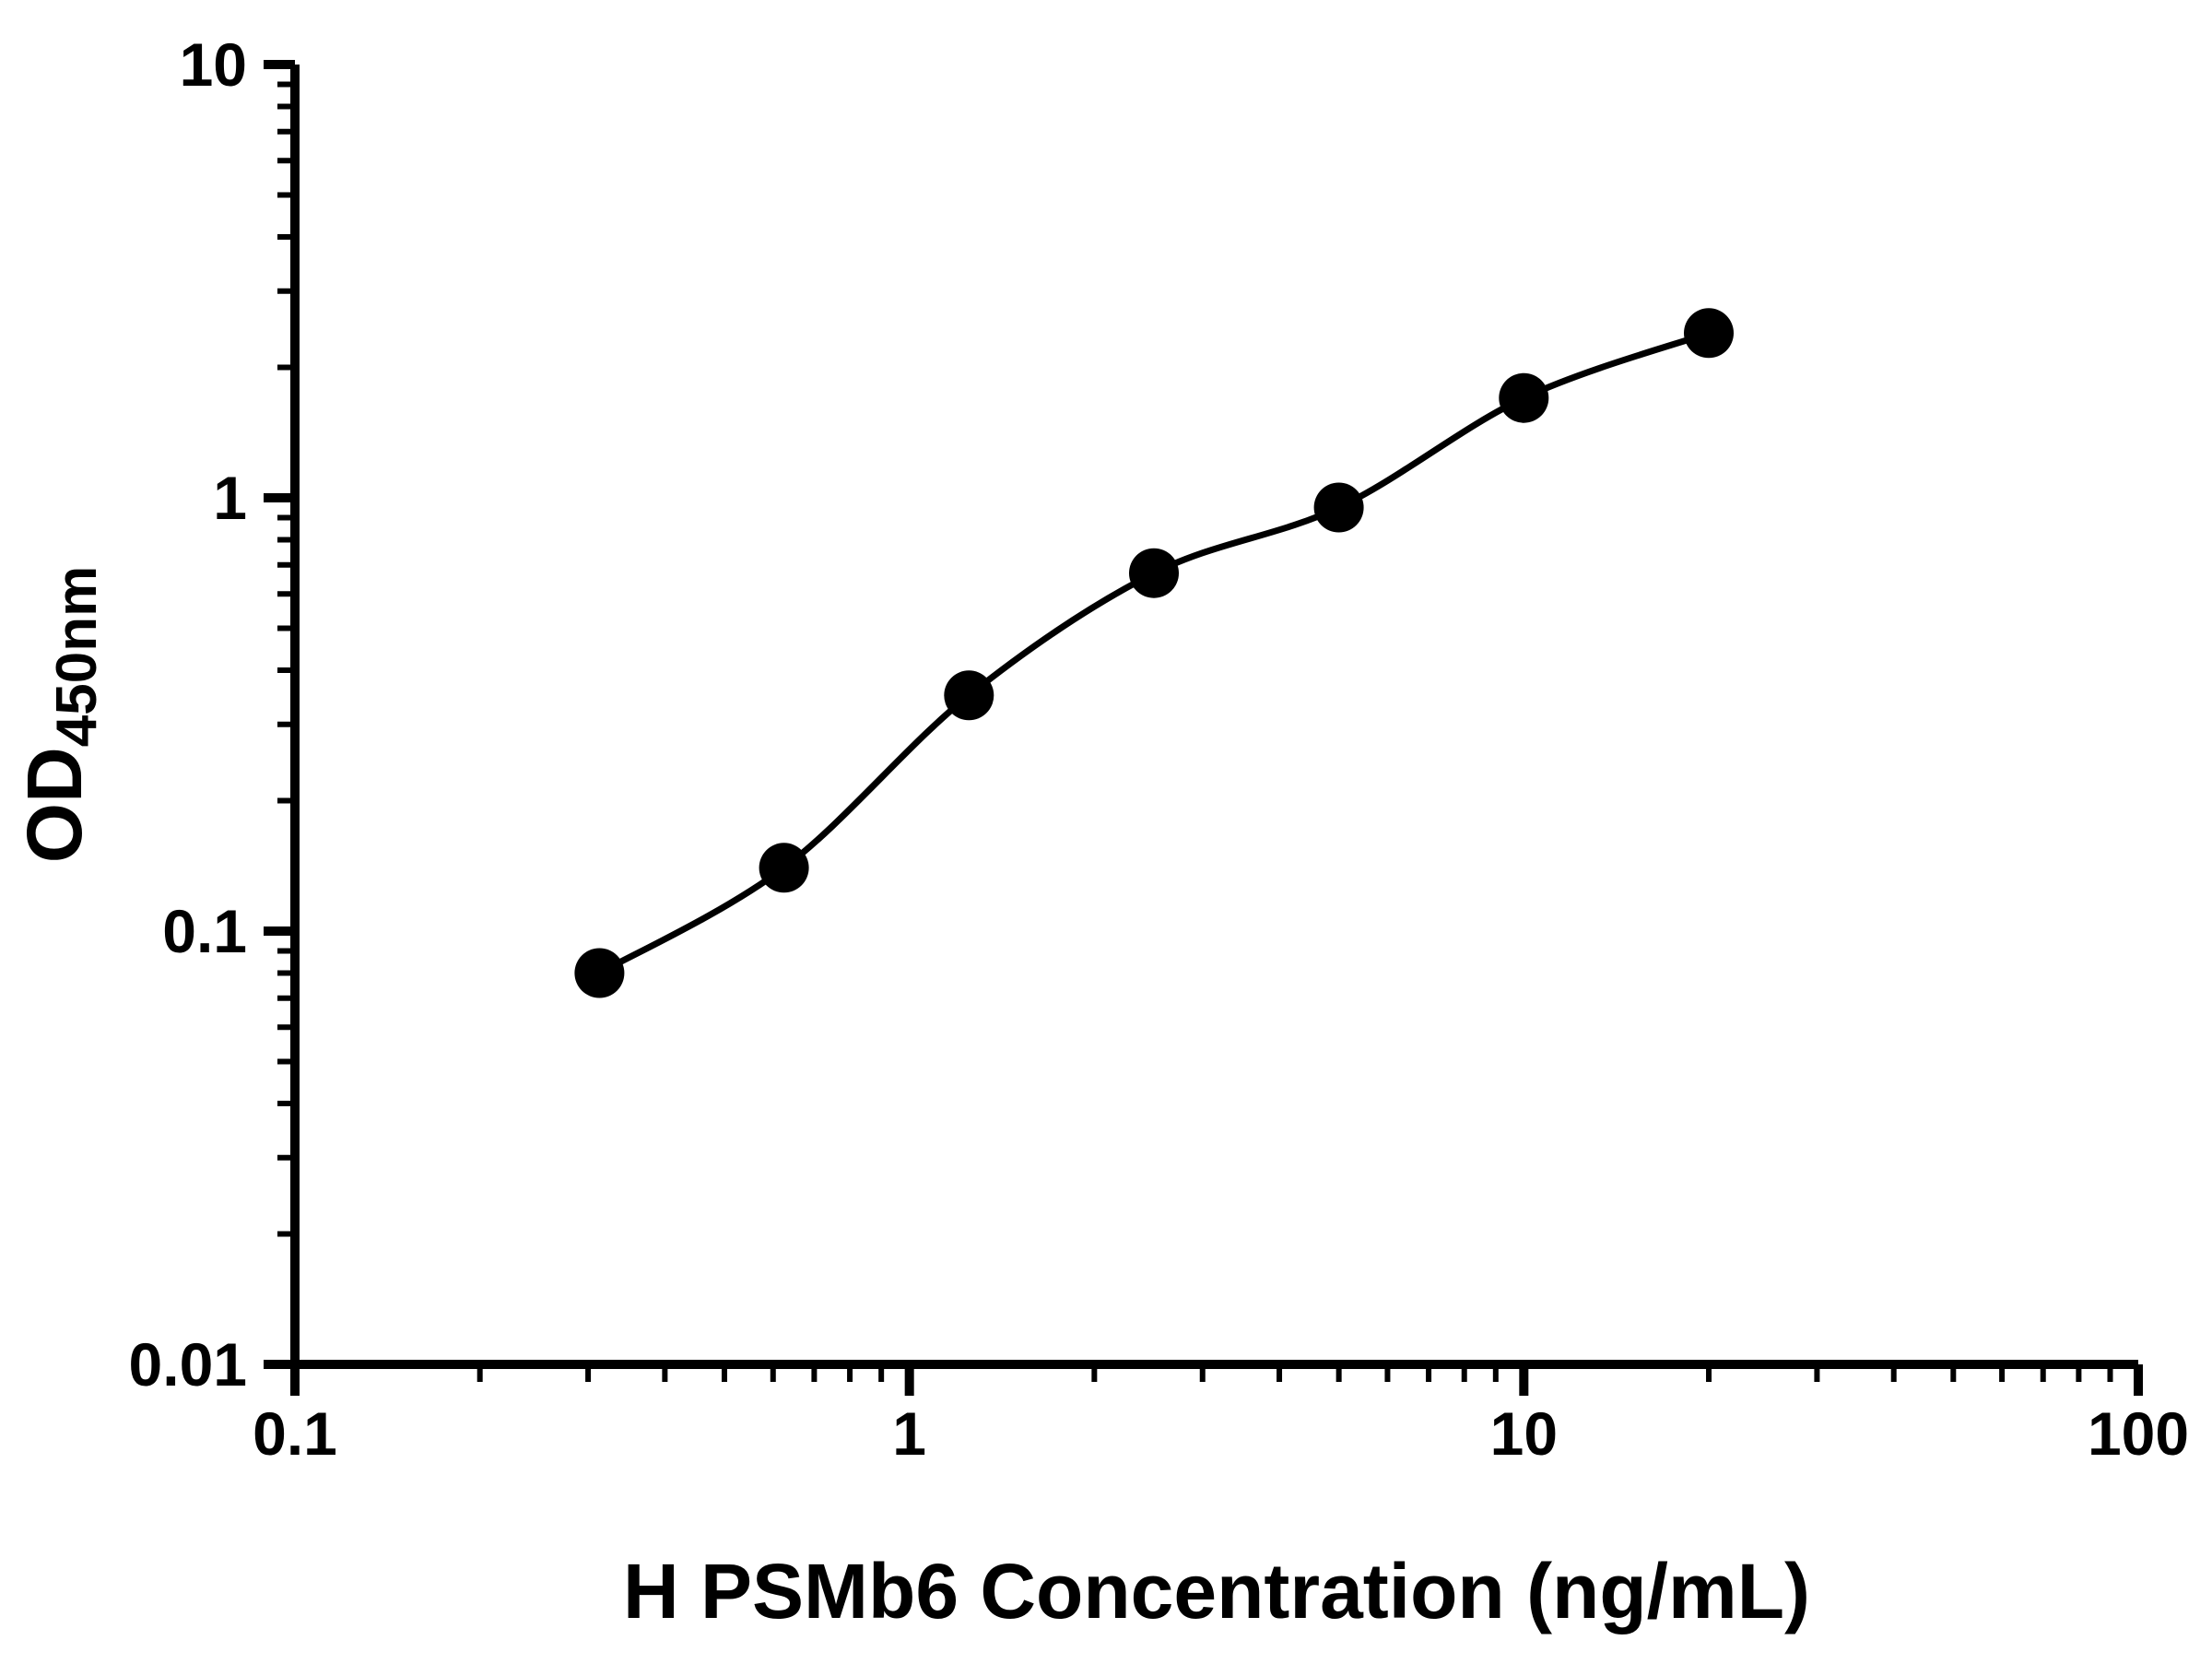  Describe the element at coordinates (54, 805) in the screenshot. I see `y-axis-title-main: OD` at that location.